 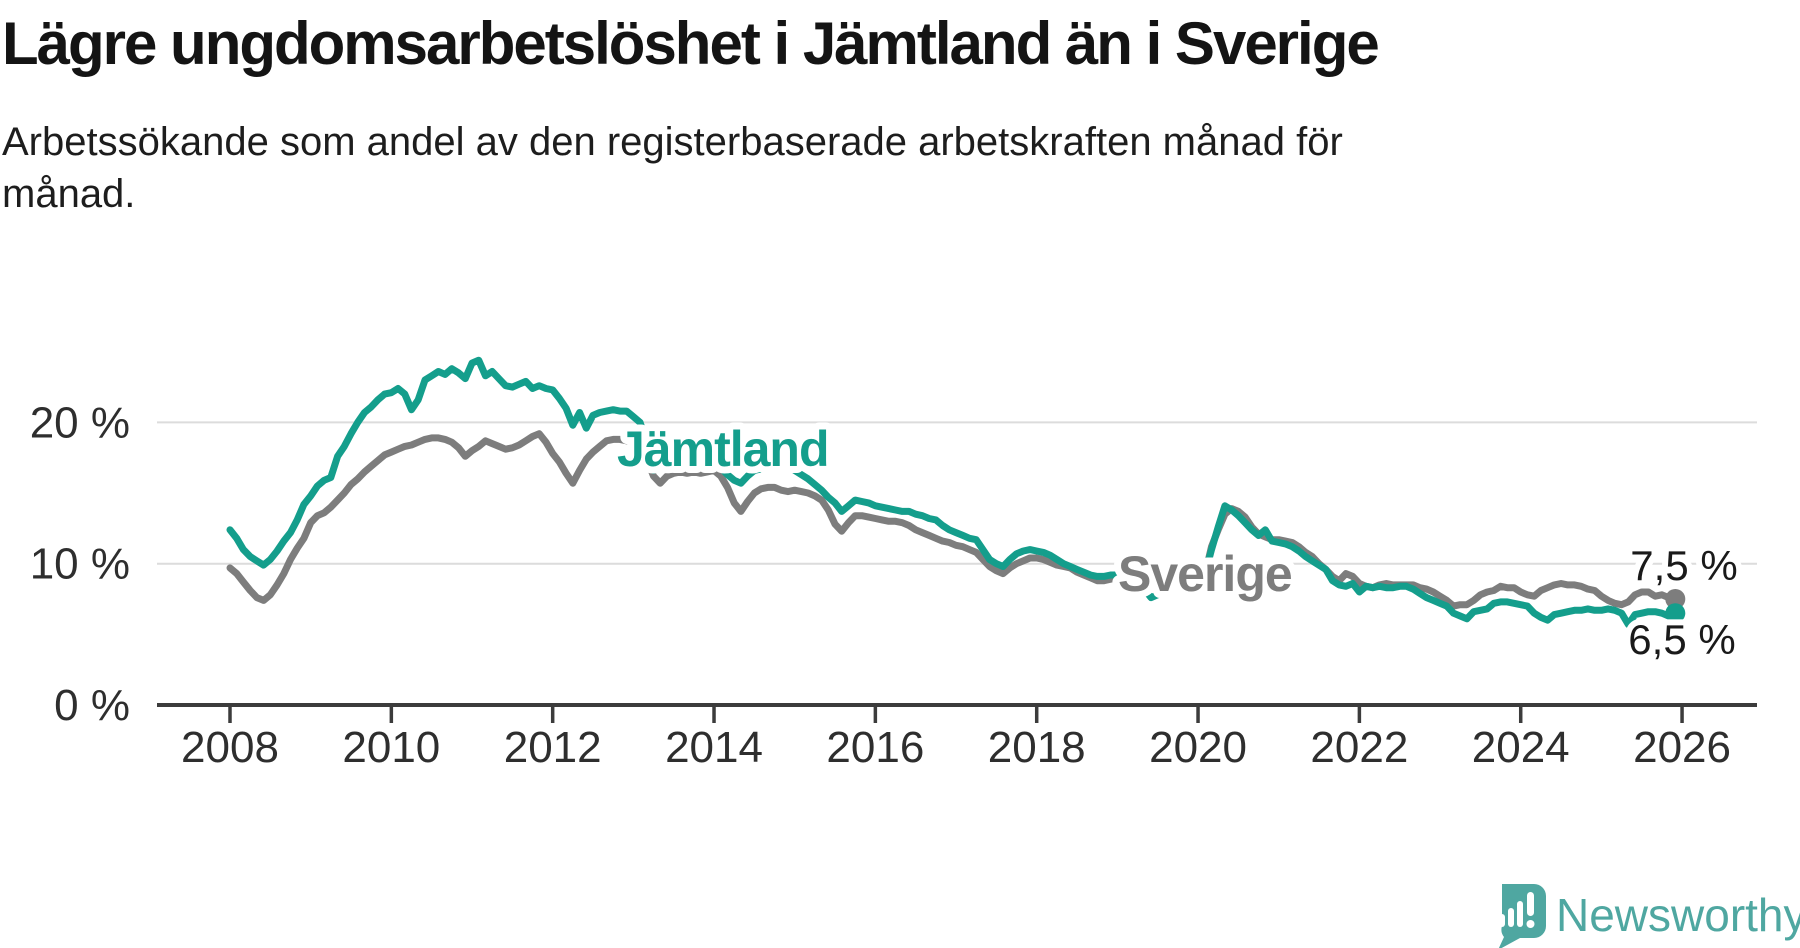 I want to click on x-axis-label-2022: 2022, so click(x=1359, y=747).